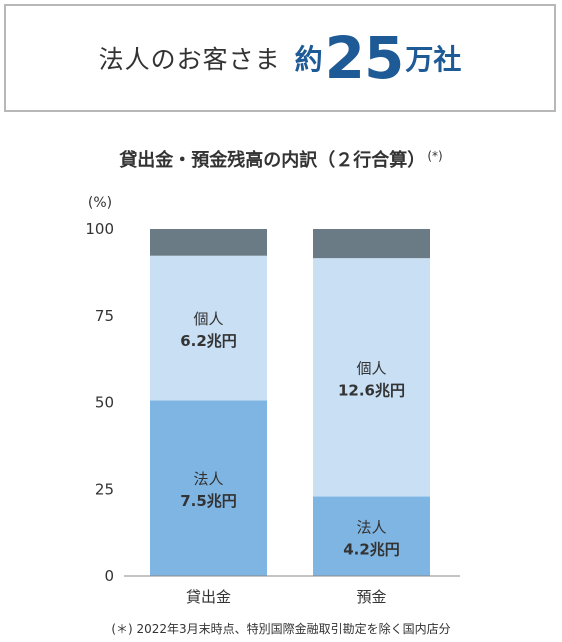  What do you see at coordinates (272, 160) in the screenshot?
I see `chart-title: 貸出金・預金残高の内訳（２行合算）` at bounding box center [272, 160].